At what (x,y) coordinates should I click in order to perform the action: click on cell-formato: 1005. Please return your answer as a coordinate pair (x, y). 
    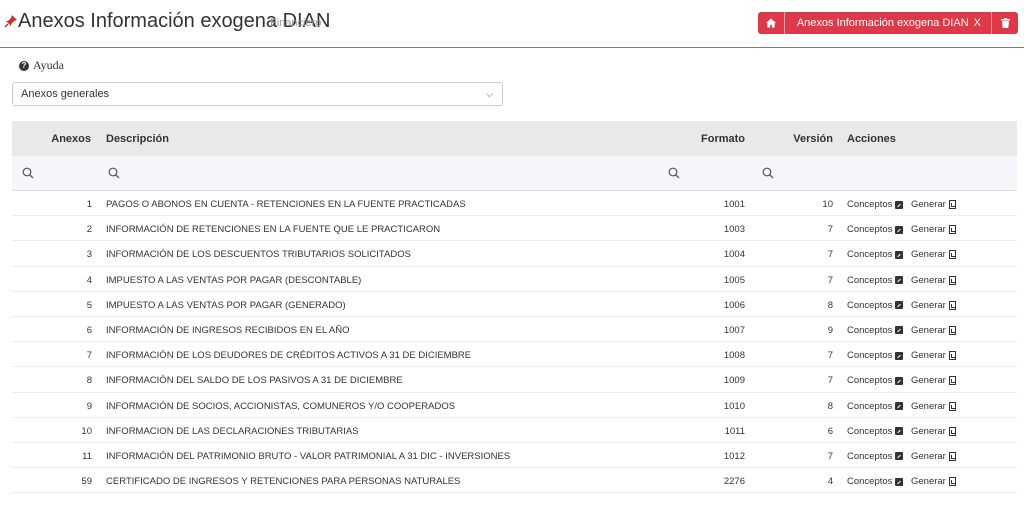
    Looking at the image, I should click on (734, 280).